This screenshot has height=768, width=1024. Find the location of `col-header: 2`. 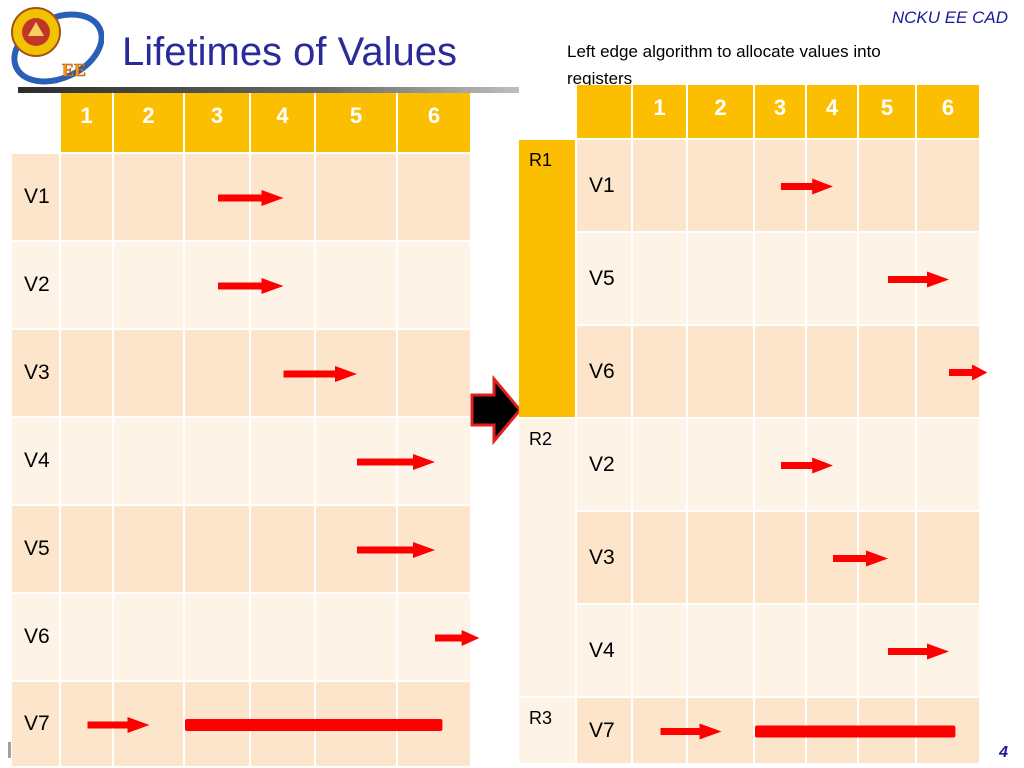

col-header: 2 is located at coordinates (149, 123).